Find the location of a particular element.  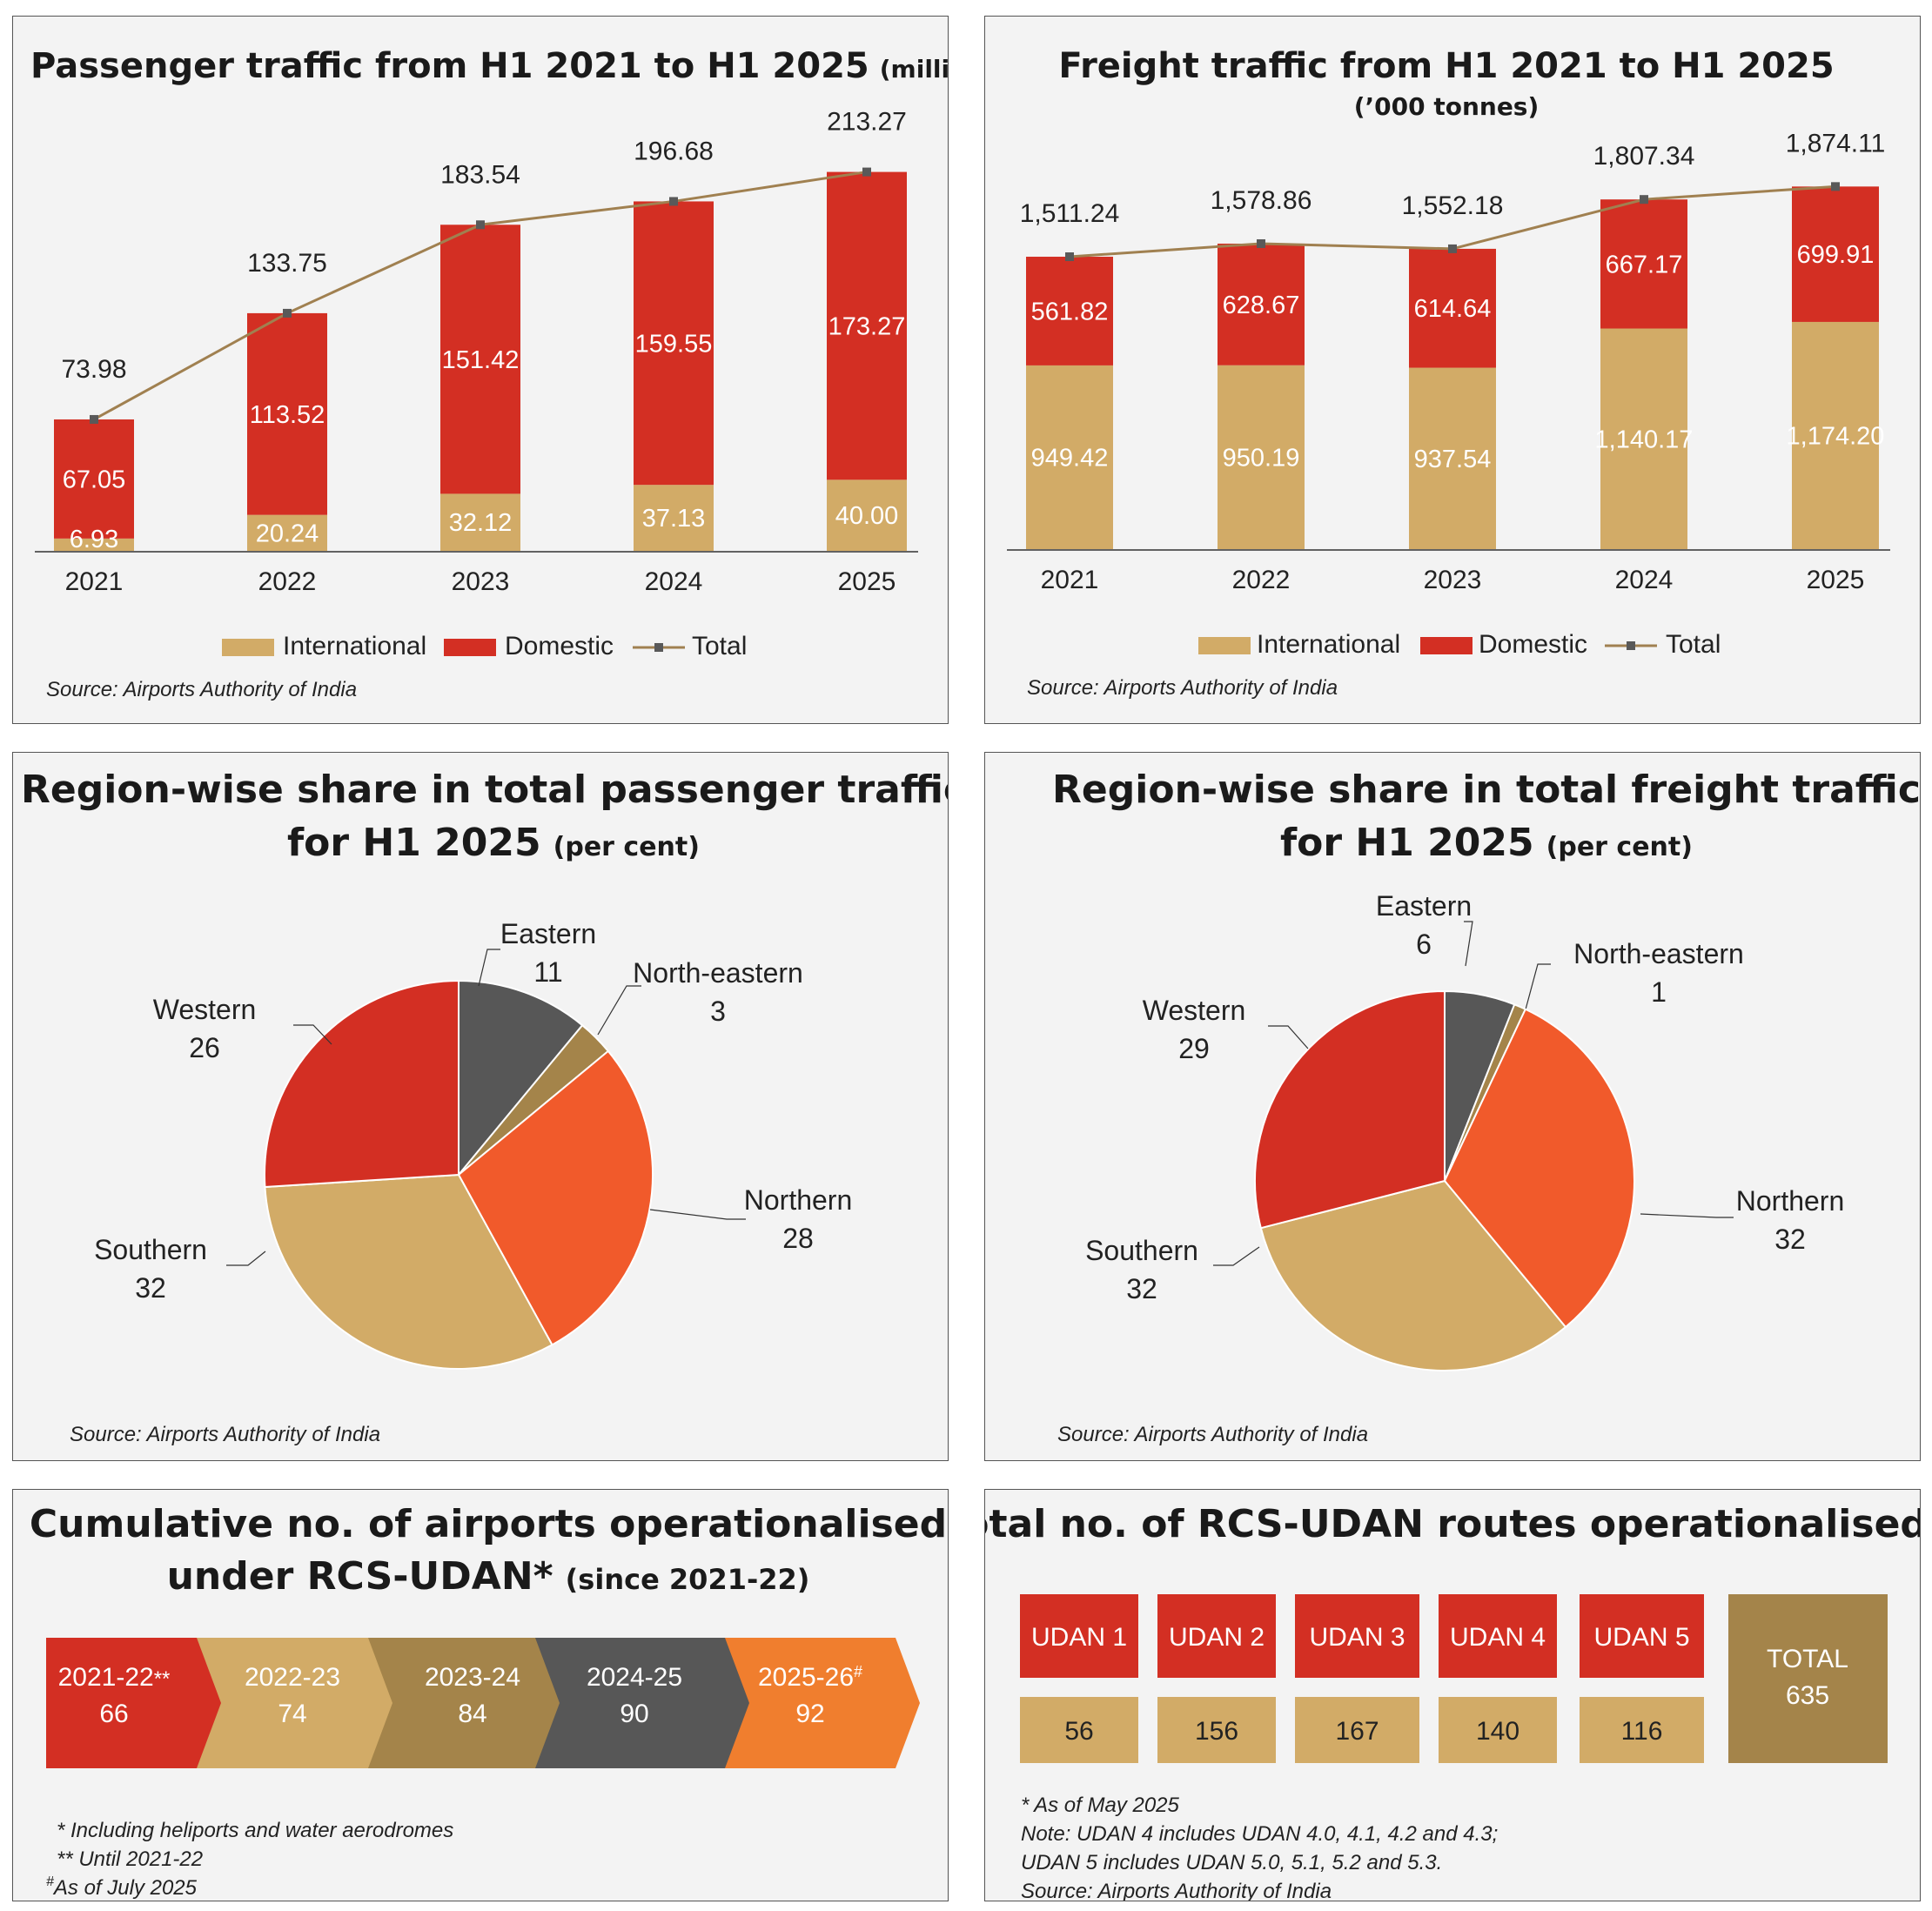

passenger-source: Source: Airports Authority of India is located at coordinates (201, 689).